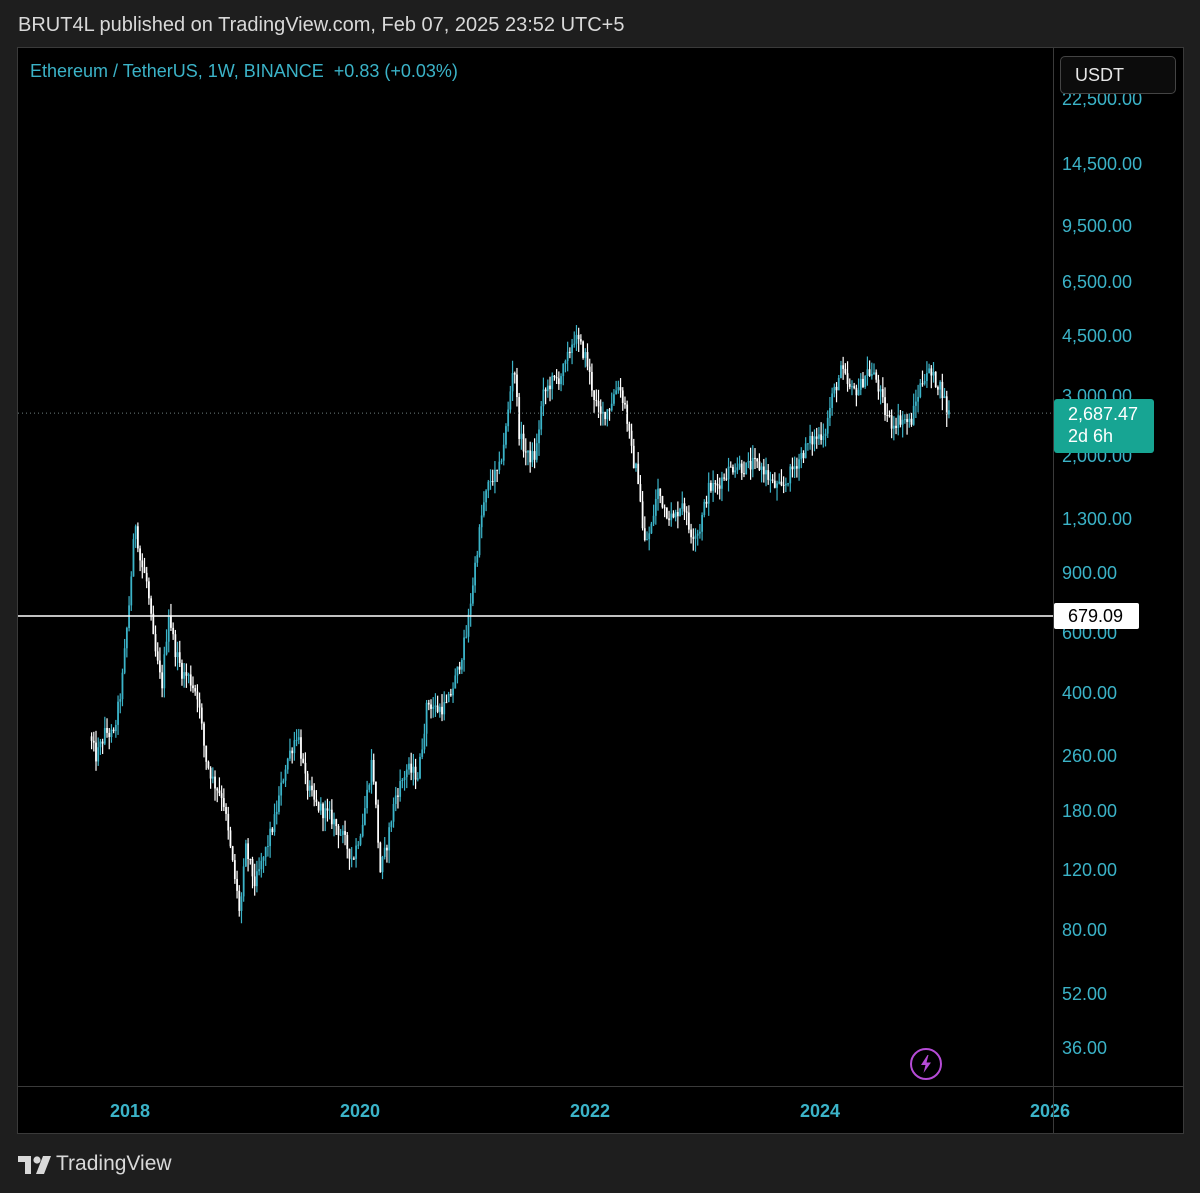 Image resolution: width=1200 pixels, height=1193 pixels. Describe the element at coordinates (1097, 519) in the screenshot. I see `price-tick-label: 1,300.00` at that location.